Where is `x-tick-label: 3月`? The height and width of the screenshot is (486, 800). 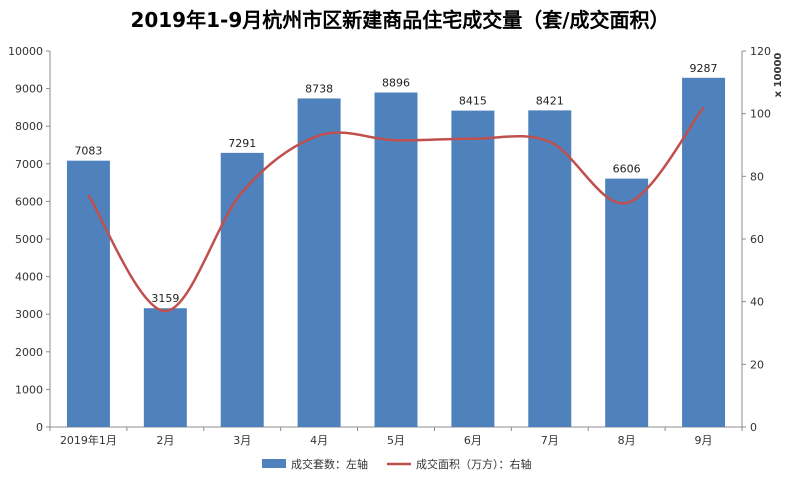
x-tick-label: 3月 is located at coordinates (242, 440).